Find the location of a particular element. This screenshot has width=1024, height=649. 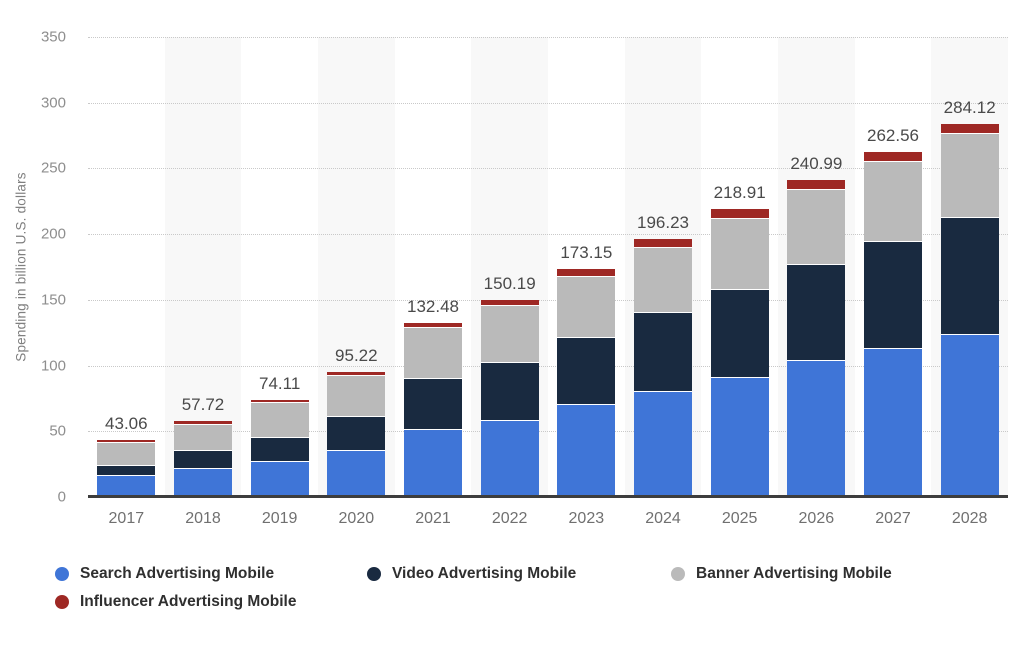

bar-2027-video-segment is located at coordinates (893, 294).